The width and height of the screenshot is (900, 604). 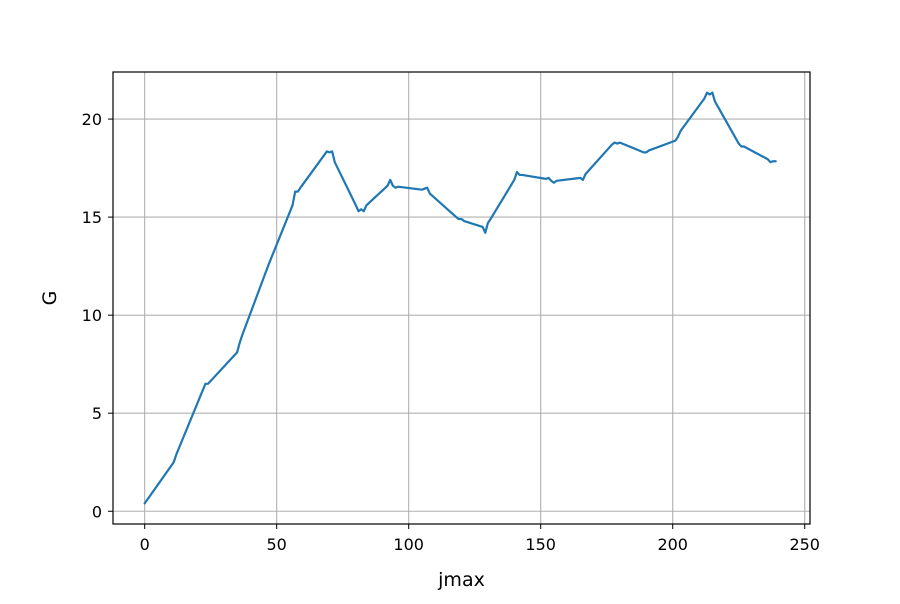 What do you see at coordinates (92, 119) in the screenshot?
I see `y-tick-label: 20` at bounding box center [92, 119].